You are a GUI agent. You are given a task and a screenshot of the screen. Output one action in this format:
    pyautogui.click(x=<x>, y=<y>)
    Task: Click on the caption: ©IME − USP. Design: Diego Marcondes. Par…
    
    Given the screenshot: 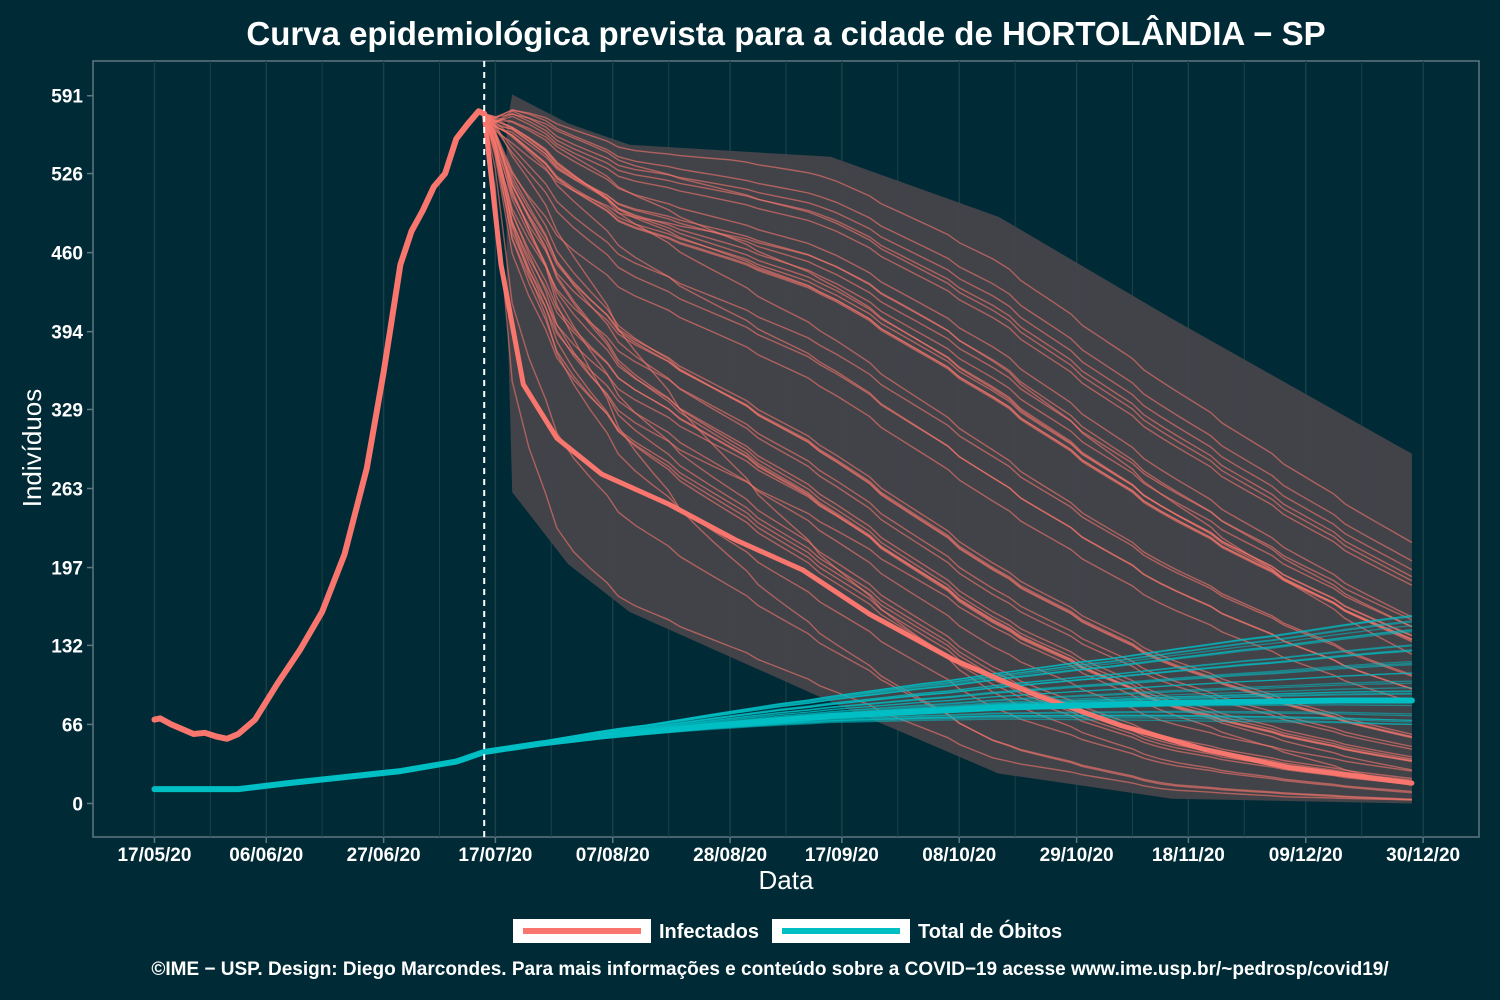 What is the action you would take?
    pyautogui.click(x=770, y=969)
    